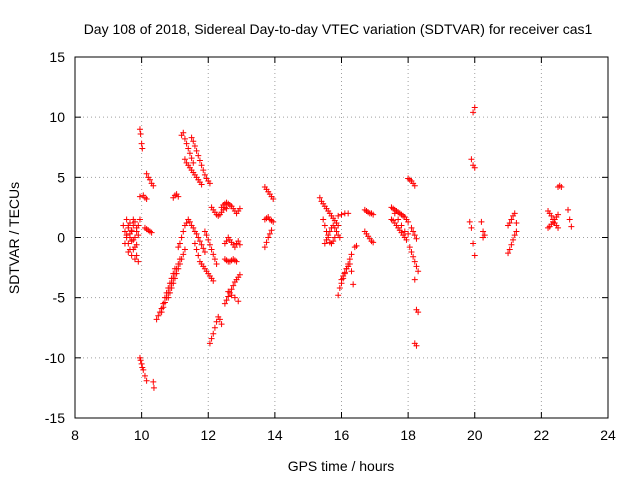 The height and width of the screenshot is (480, 640). What do you see at coordinates (75, 435) in the screenshot?
I see `x-tick-label: 8` at bounding box center [75, 435].